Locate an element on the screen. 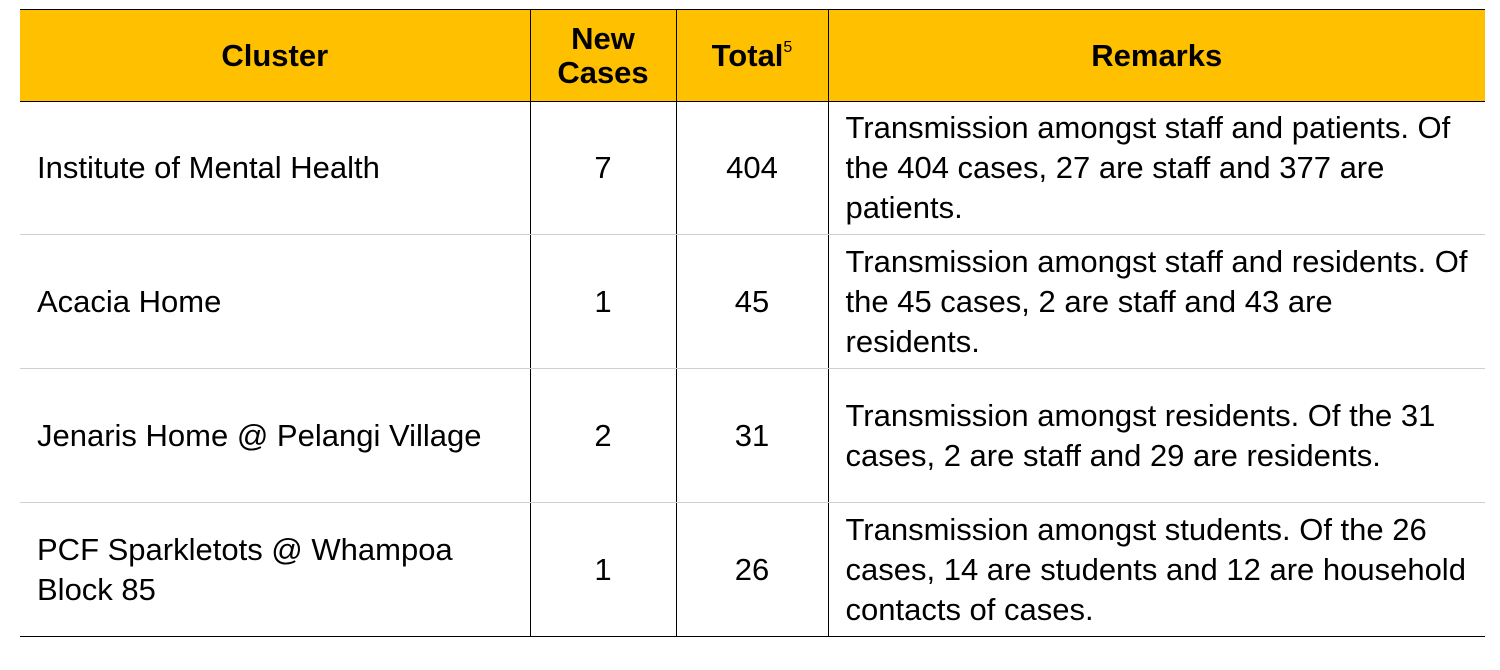 This screenshot has width=1500, height=670. cell-total: 31 is located at coordinates (751, 435).